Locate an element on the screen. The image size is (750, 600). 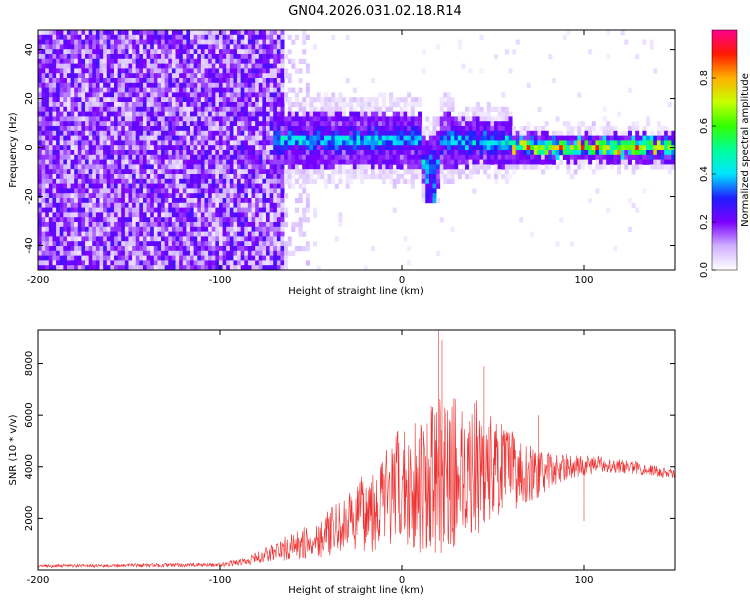
snr-xtick-label: 0 is located at coordinates (402, 580).